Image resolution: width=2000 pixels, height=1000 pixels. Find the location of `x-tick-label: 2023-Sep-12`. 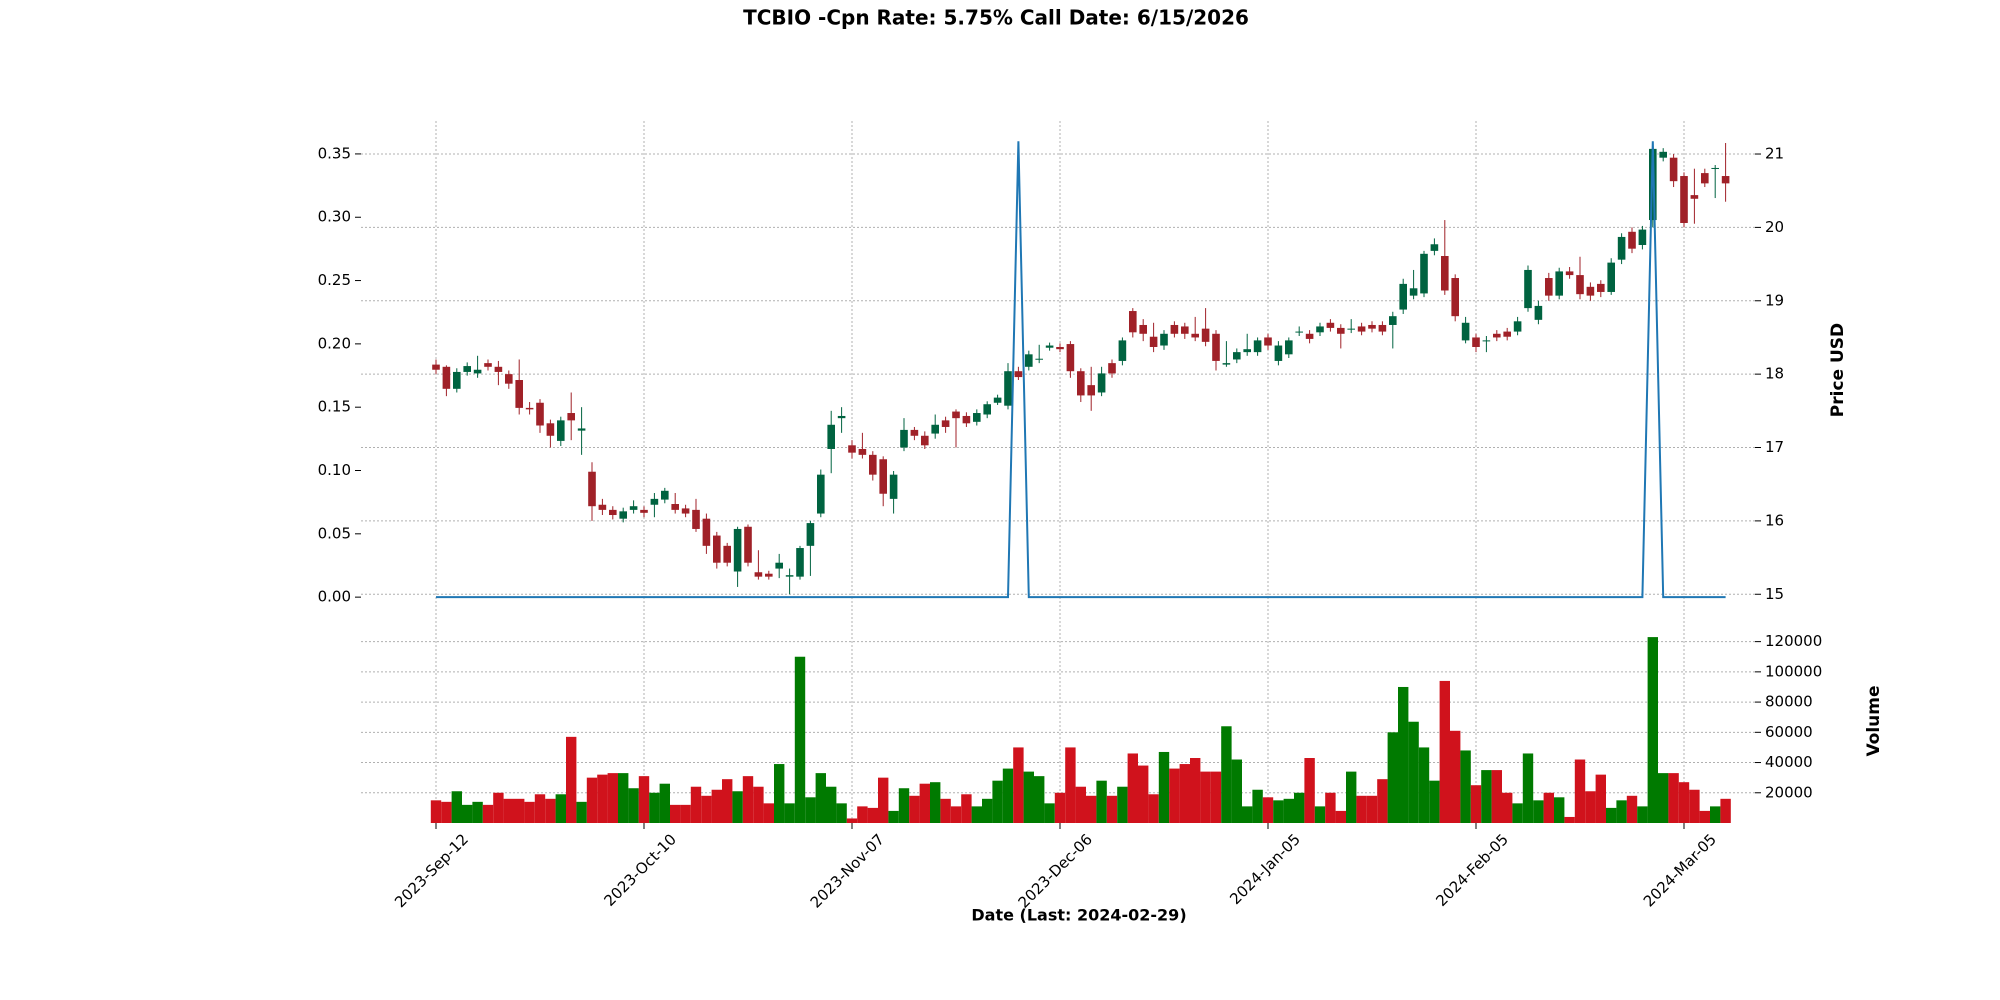

x-tick-label: 2023-Sep-12 is located at coordinates (431, 870).